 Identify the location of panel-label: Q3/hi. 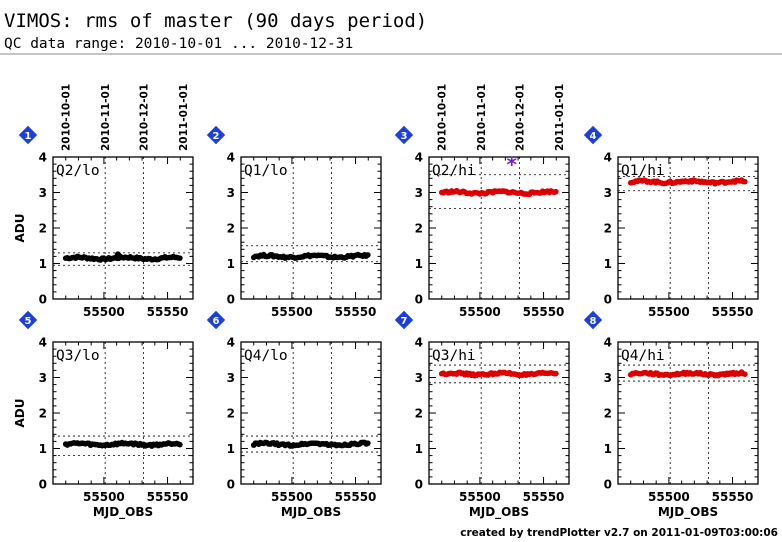
(454, 356).